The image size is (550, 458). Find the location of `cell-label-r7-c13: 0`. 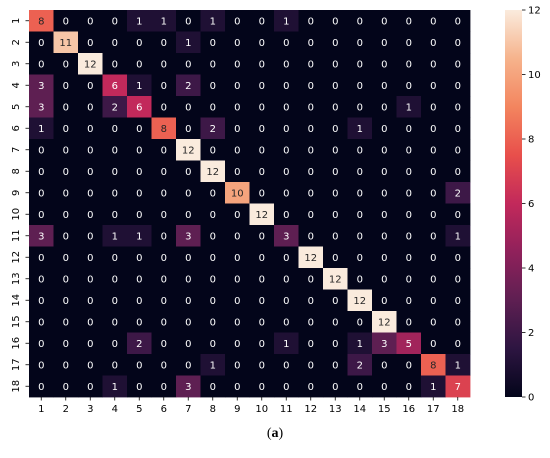

cell-label-r7-c13: 0 is located at coordinates (335, 150).